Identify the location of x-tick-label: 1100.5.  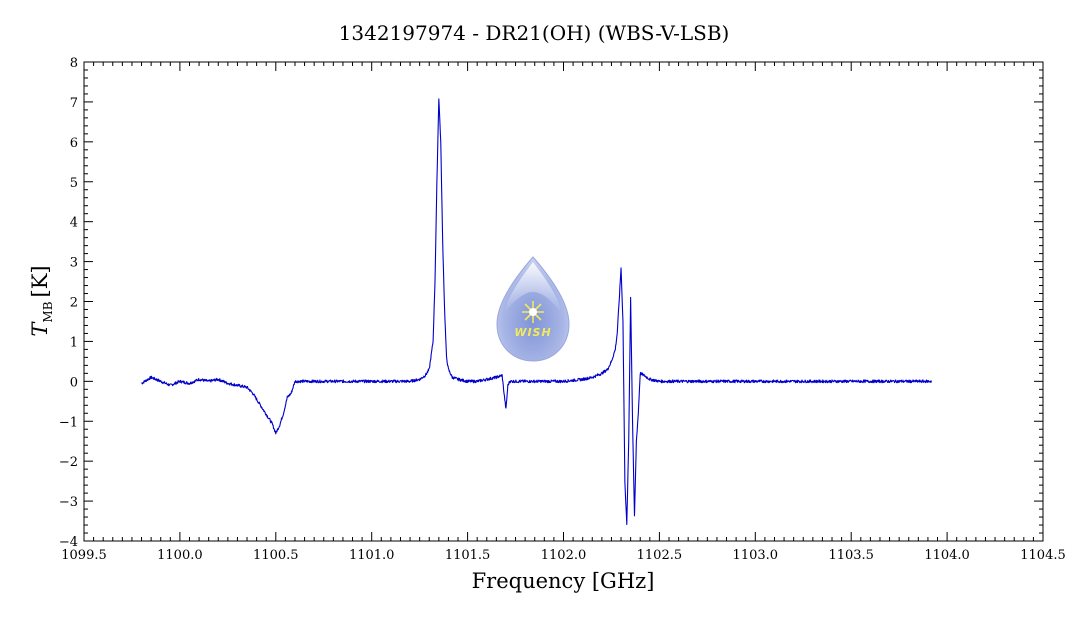
(276, 555).